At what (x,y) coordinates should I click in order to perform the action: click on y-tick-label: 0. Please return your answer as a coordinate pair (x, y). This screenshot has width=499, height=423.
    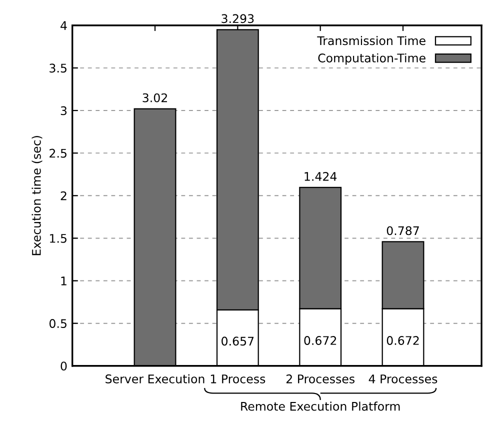
    Looking at the image, I should click on (63, 366).